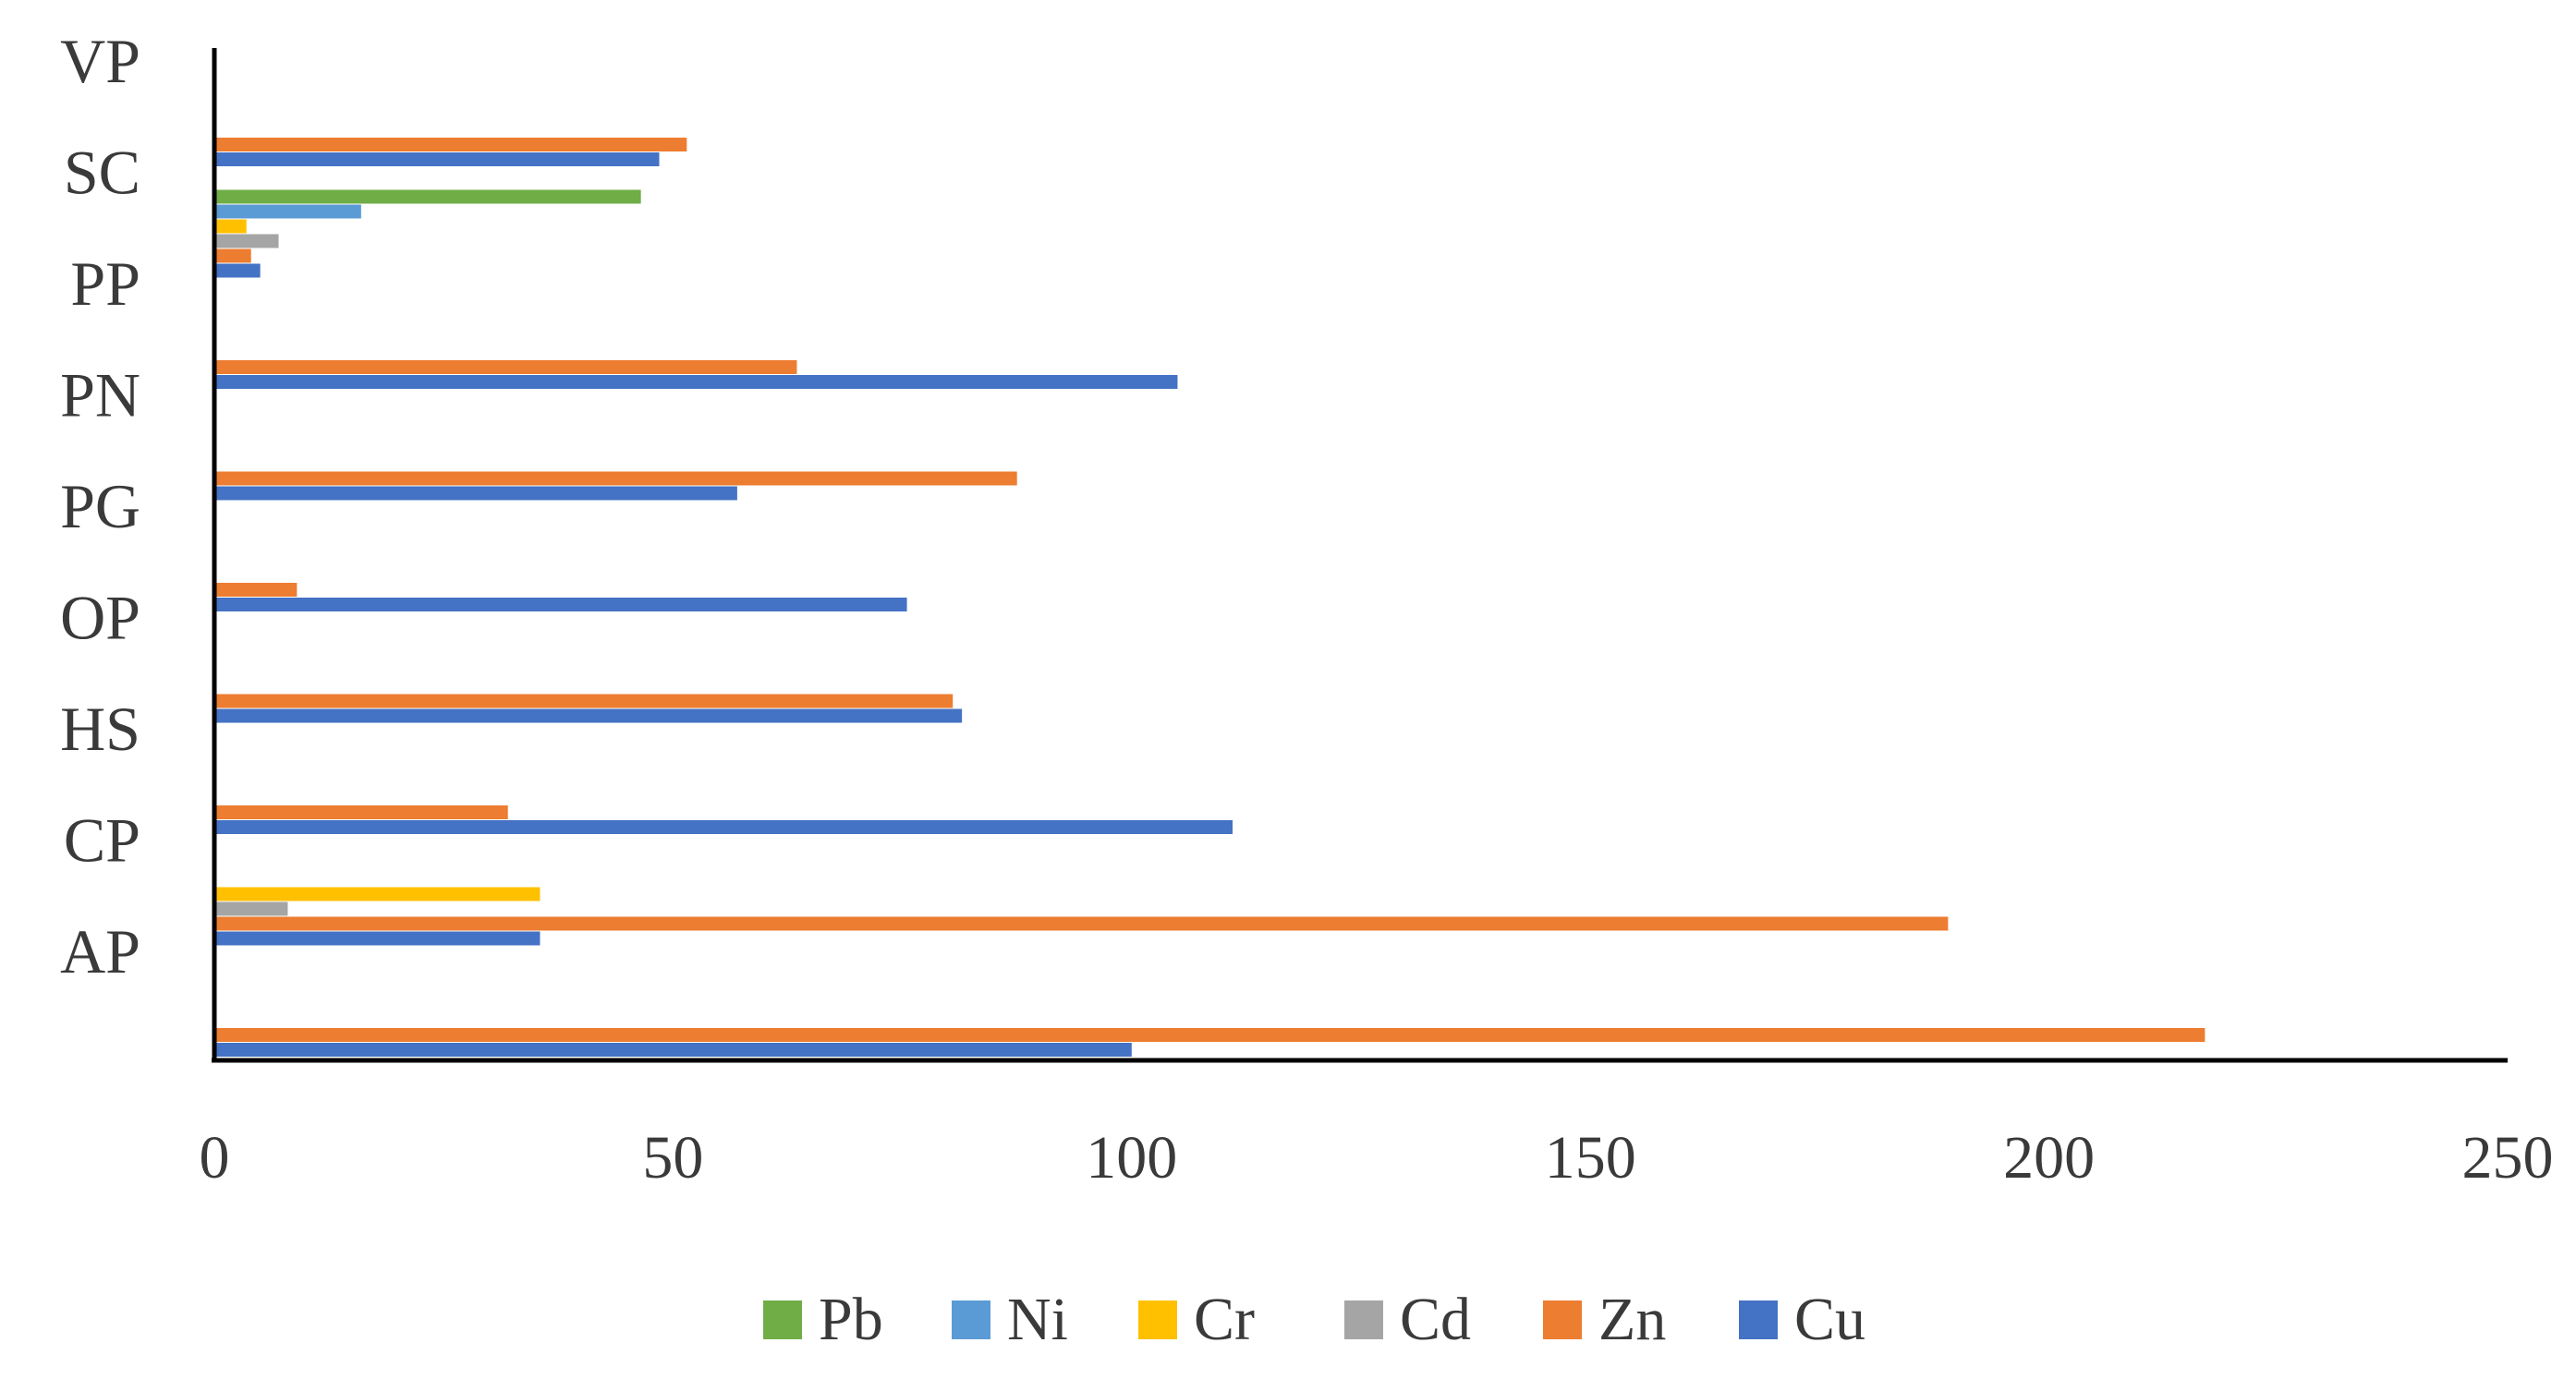  I want to click on x-tick-label-100: 100, so click(1131, 1158).